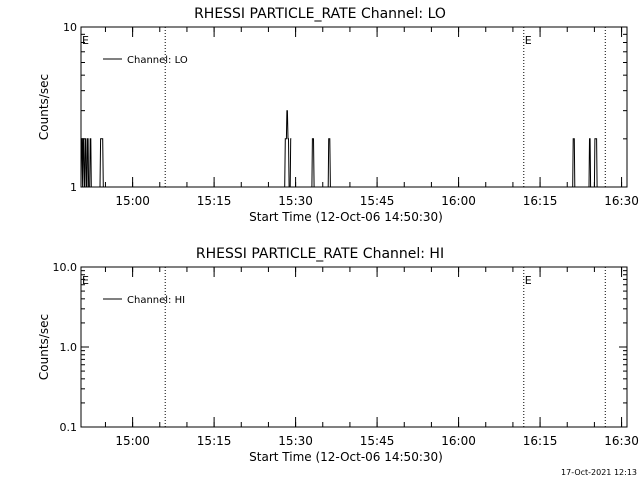 This screenshot has width=640, height=480. What do you see at coordinates (70, 27) in the screenshot?
I see `y-tick-label: 10` at bounding box center [70, 27].